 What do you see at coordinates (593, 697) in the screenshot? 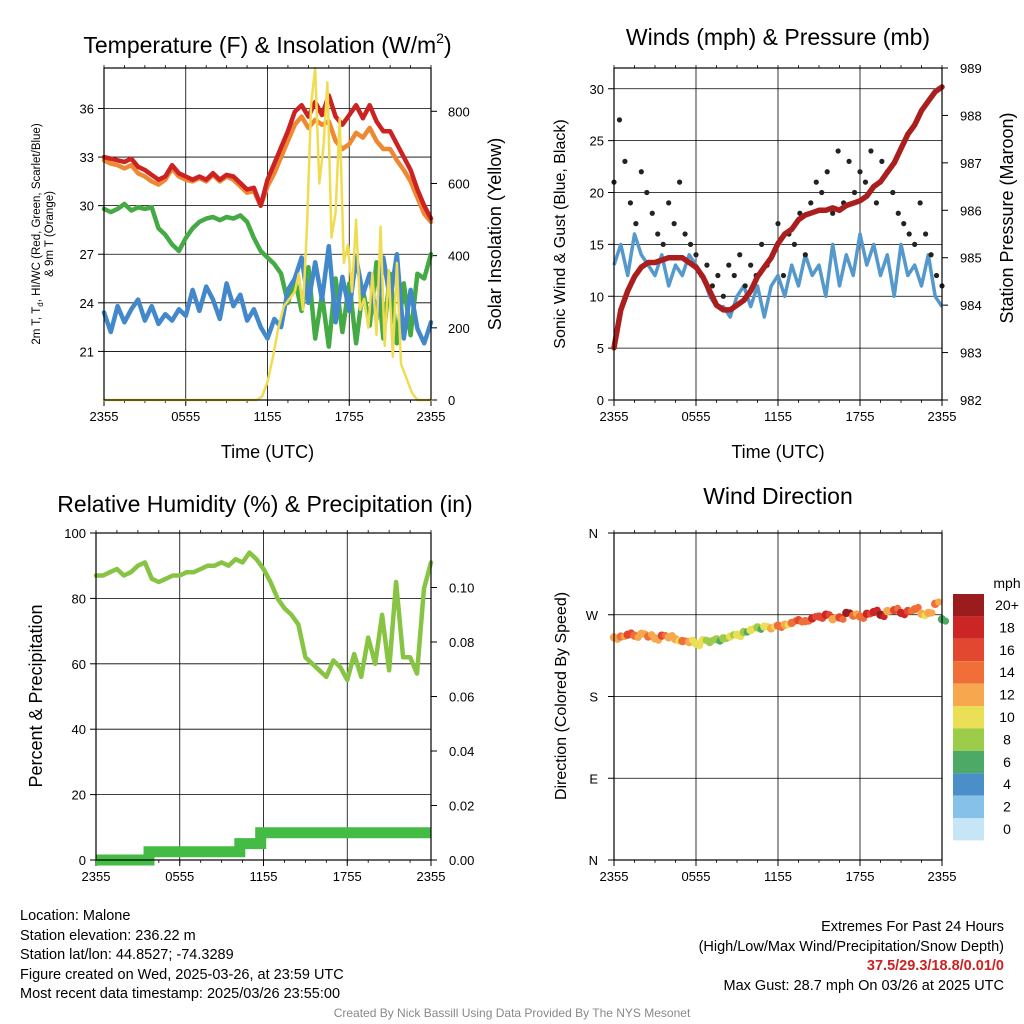
I see `y-tick-label: S` at bounding box center [593, 697].